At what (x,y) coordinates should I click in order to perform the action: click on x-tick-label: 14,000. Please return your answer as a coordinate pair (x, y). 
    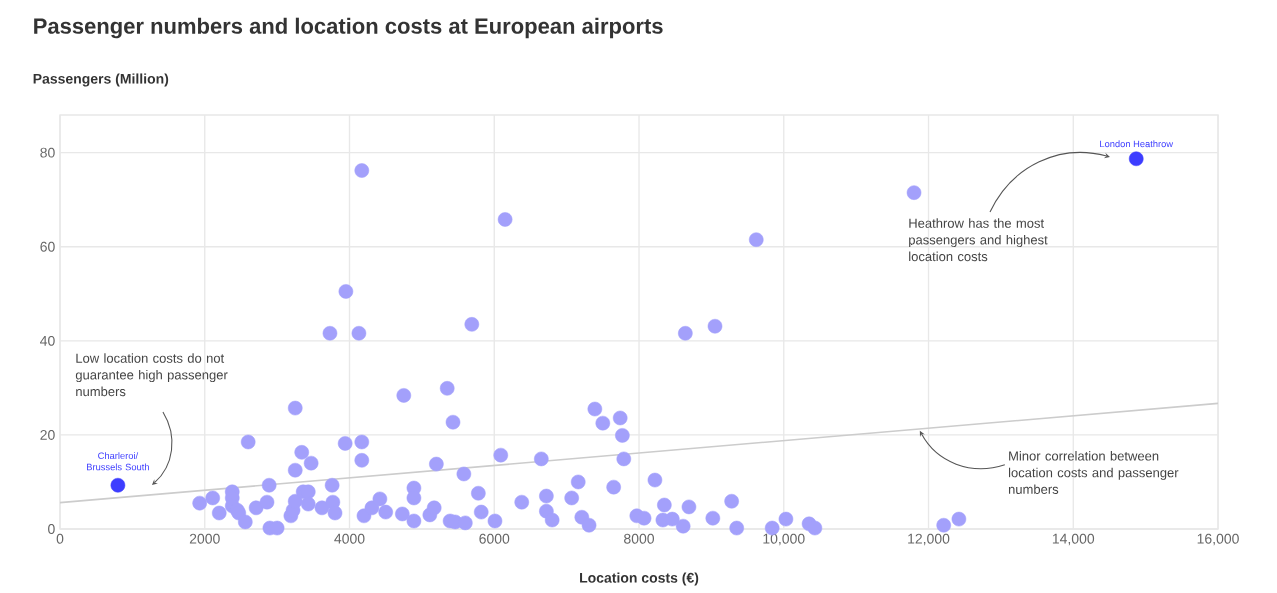
    Looking at the image, I should click on (1073, 539).